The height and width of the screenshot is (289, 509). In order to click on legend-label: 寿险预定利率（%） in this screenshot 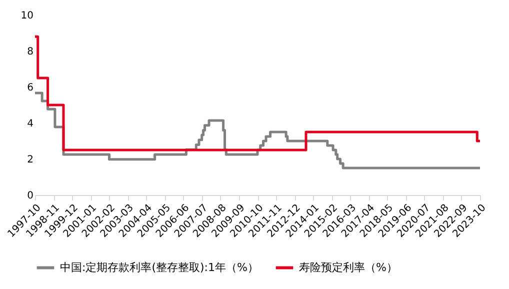, I will do `click(348, 267)`.